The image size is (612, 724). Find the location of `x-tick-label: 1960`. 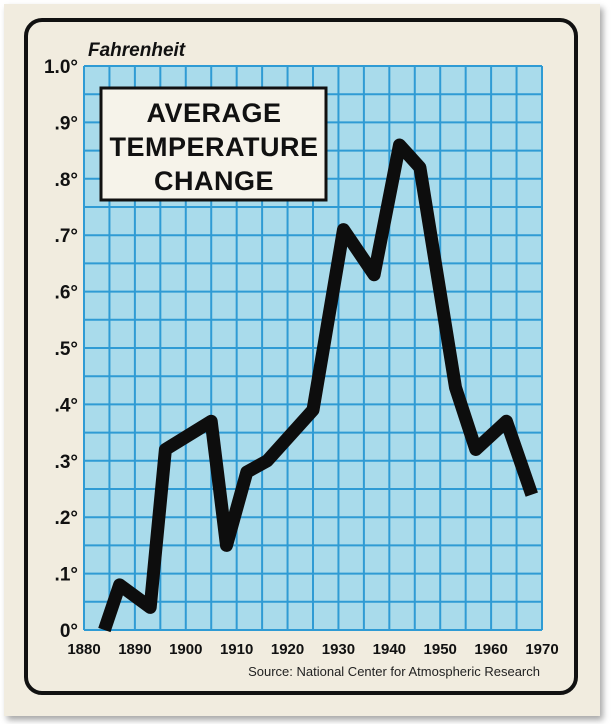

x-tick-label: 1960 is located at coordinates (490, 649).